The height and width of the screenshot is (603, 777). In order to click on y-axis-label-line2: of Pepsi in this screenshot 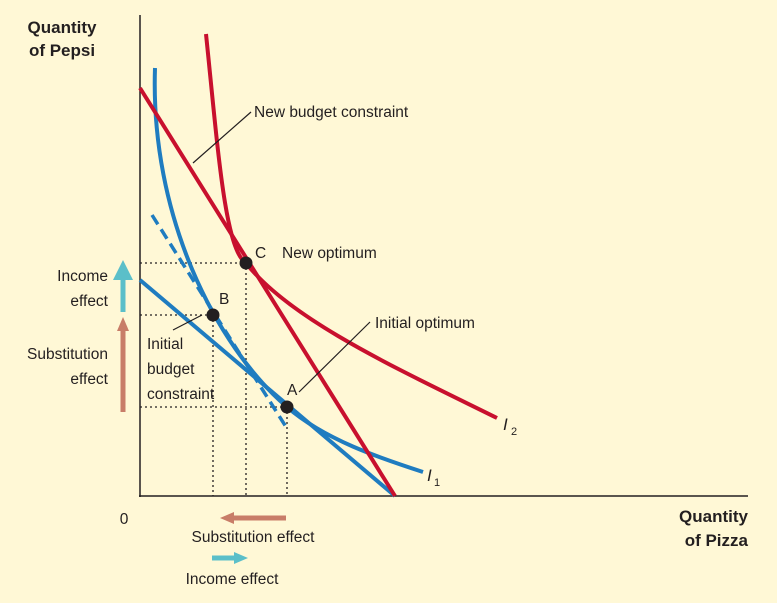, I will do `click(62, 50)`.